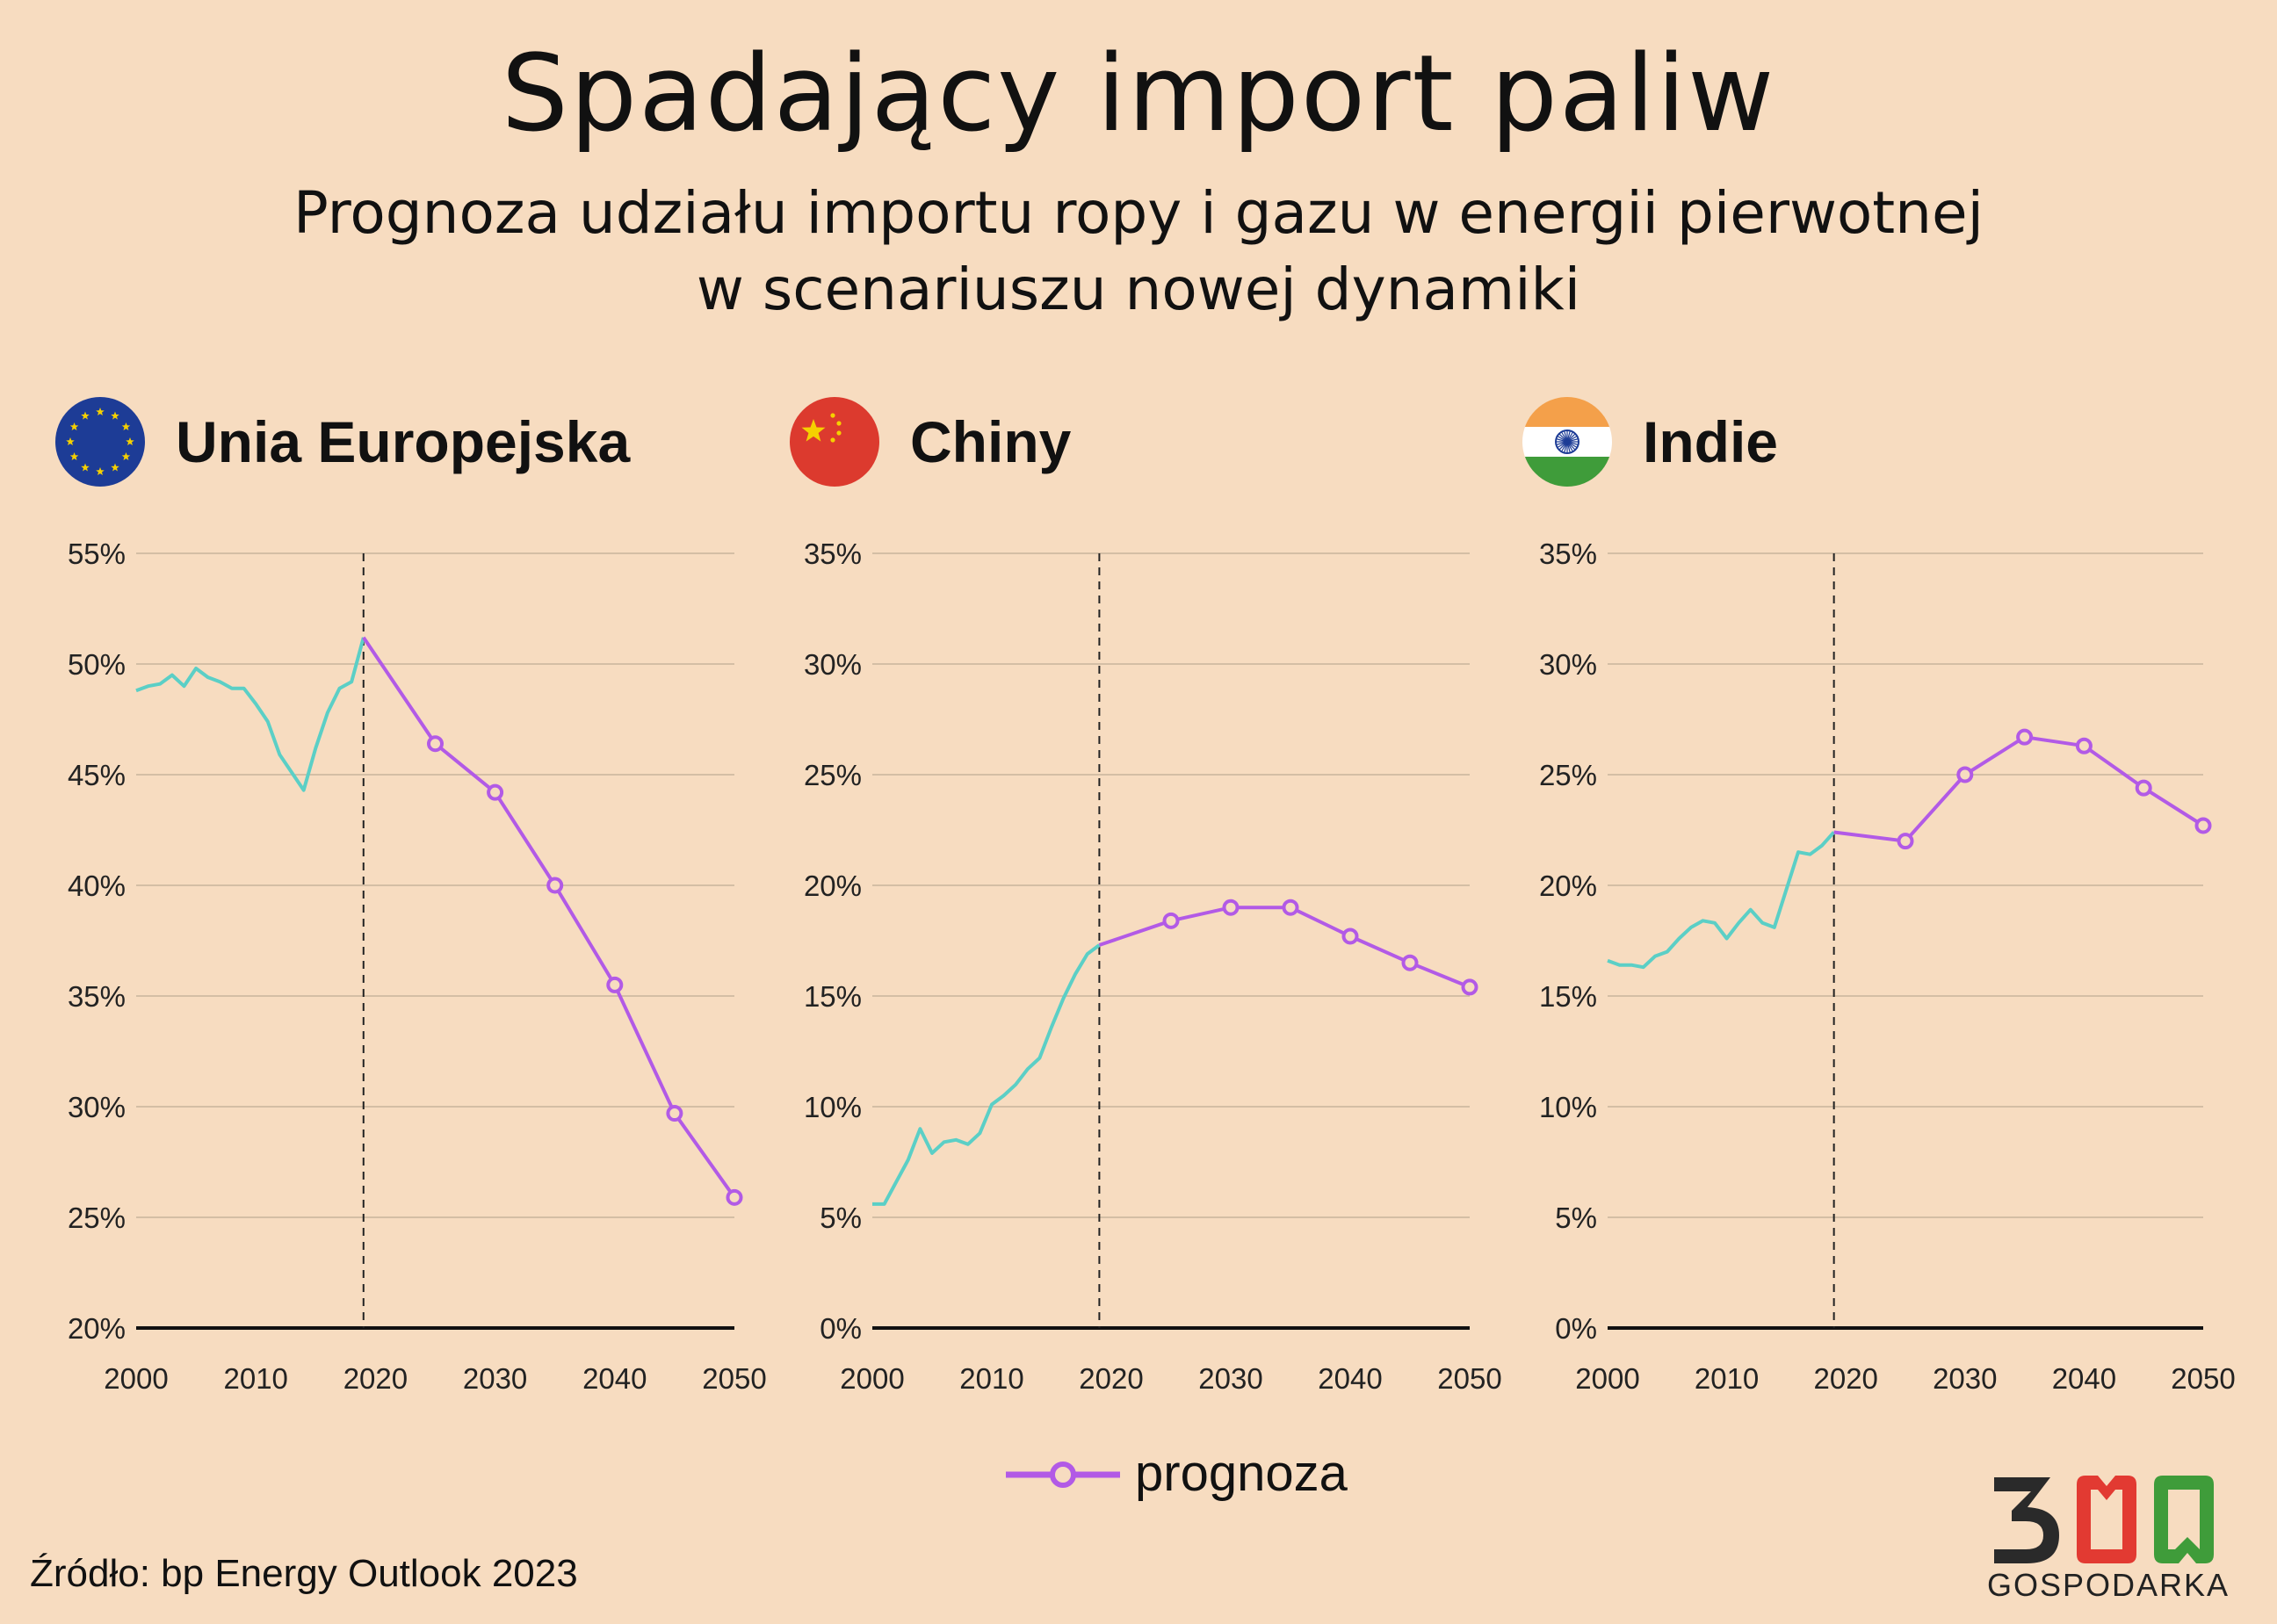 The width and height of the screenshot is (2277, 1624). Describe the element at coordinates (1063, 1475) in the screenshot. I see `legend-forecast-marker` at that location.